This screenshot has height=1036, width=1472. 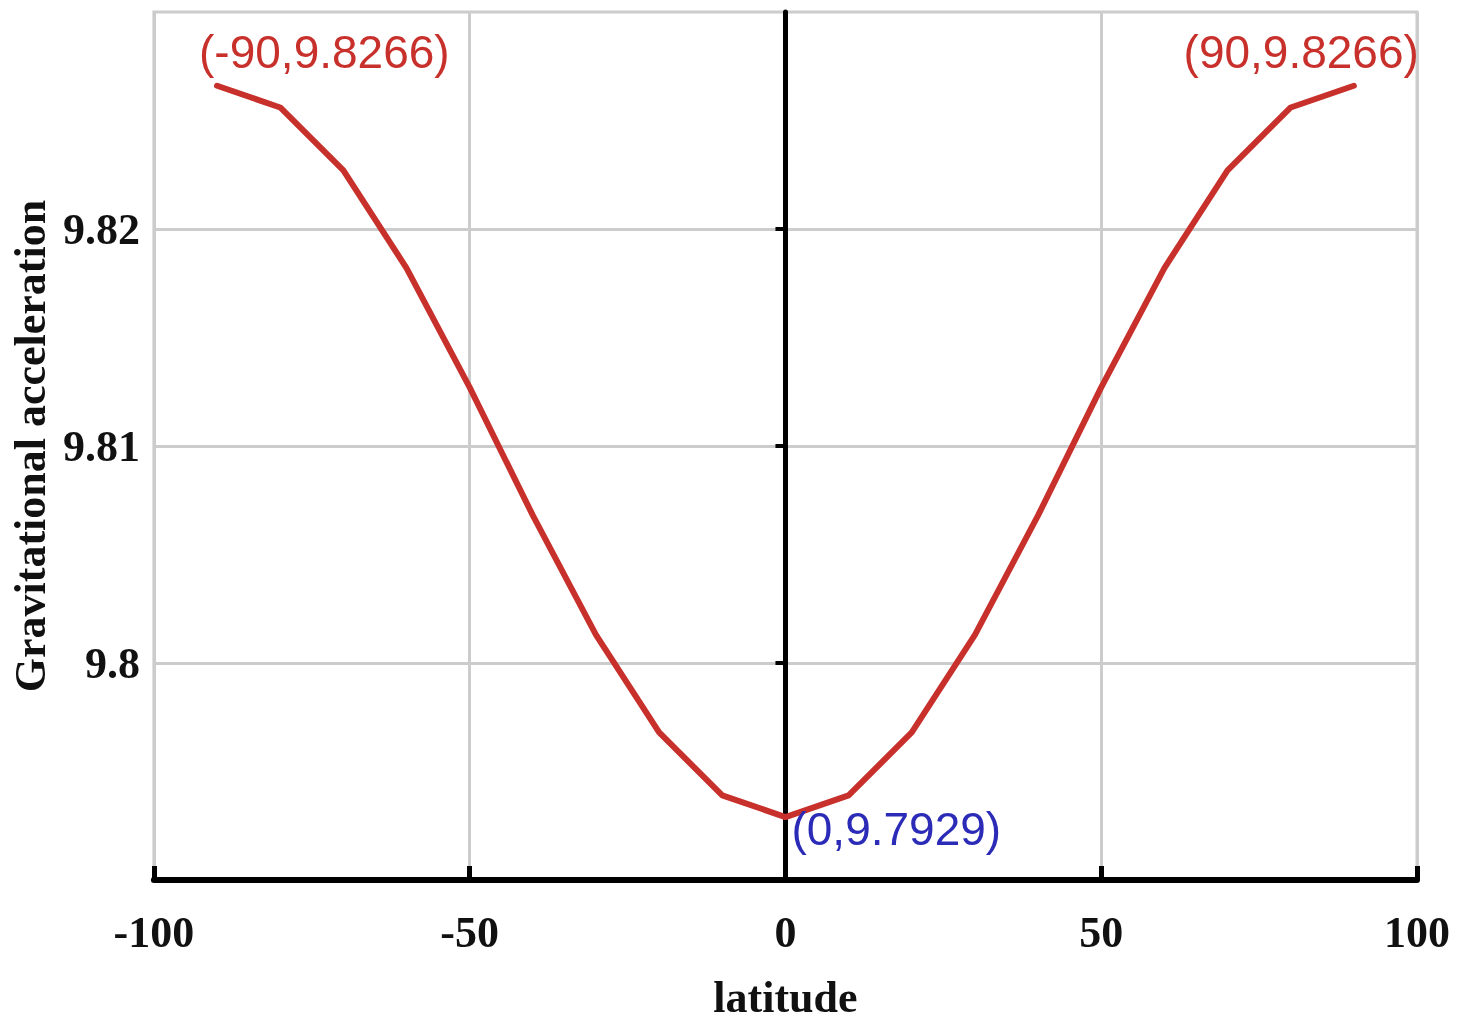 I want to click on annotation: (90,9.8266), so click(x=1301, y=51).